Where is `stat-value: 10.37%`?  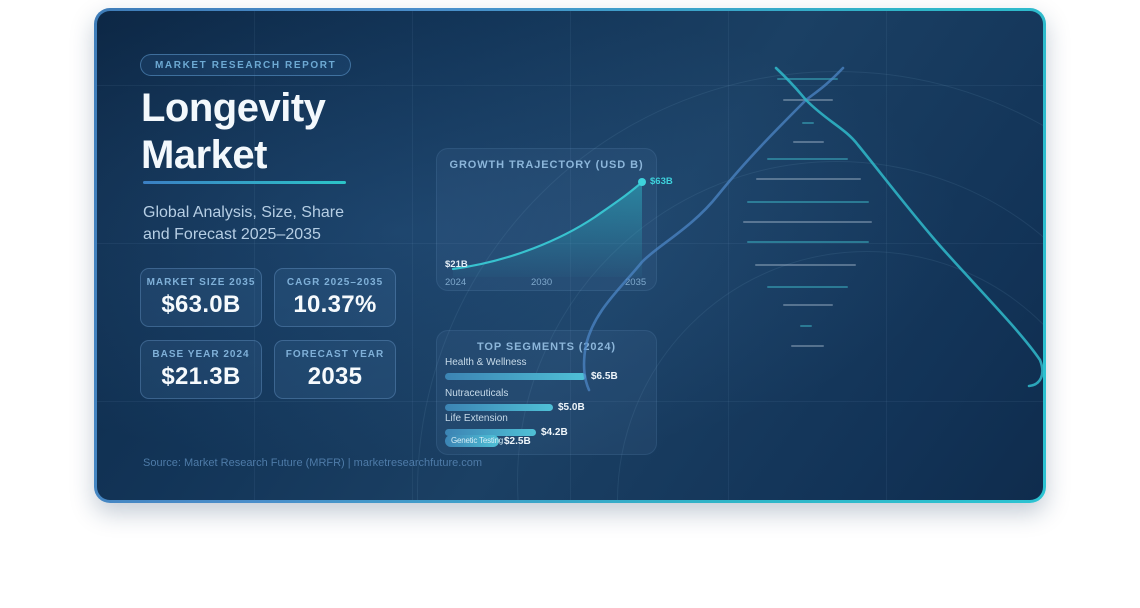 stat-value: 10.37% is located at coordinates (335, 304).